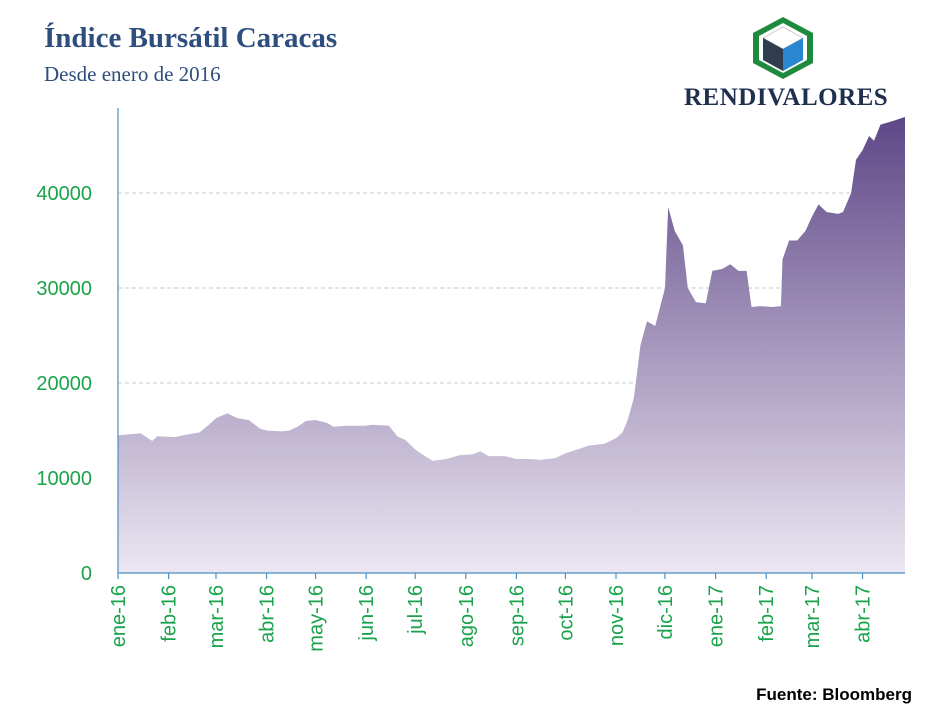  I want to click on y-tick-label: 0, so click(86, 574).